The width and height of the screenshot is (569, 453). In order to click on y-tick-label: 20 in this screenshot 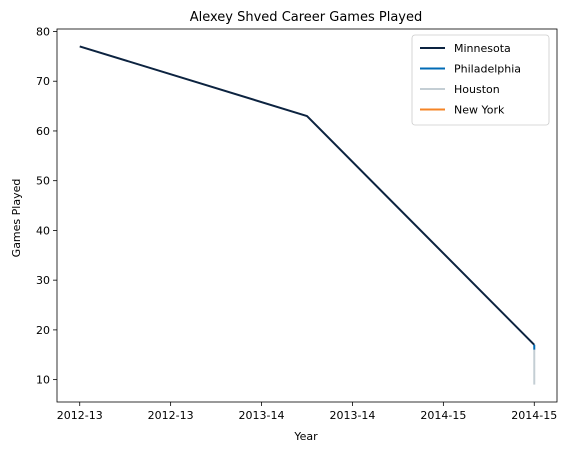, I will do `click(43, 330)`.